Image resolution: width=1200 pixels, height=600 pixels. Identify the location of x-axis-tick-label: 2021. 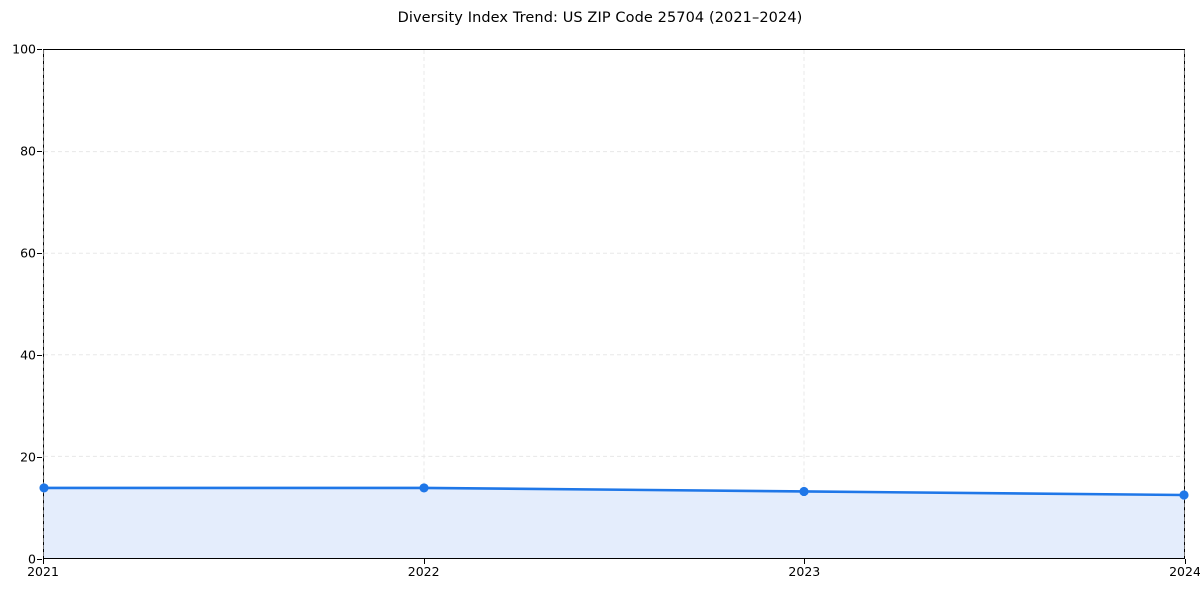
(43, 571).